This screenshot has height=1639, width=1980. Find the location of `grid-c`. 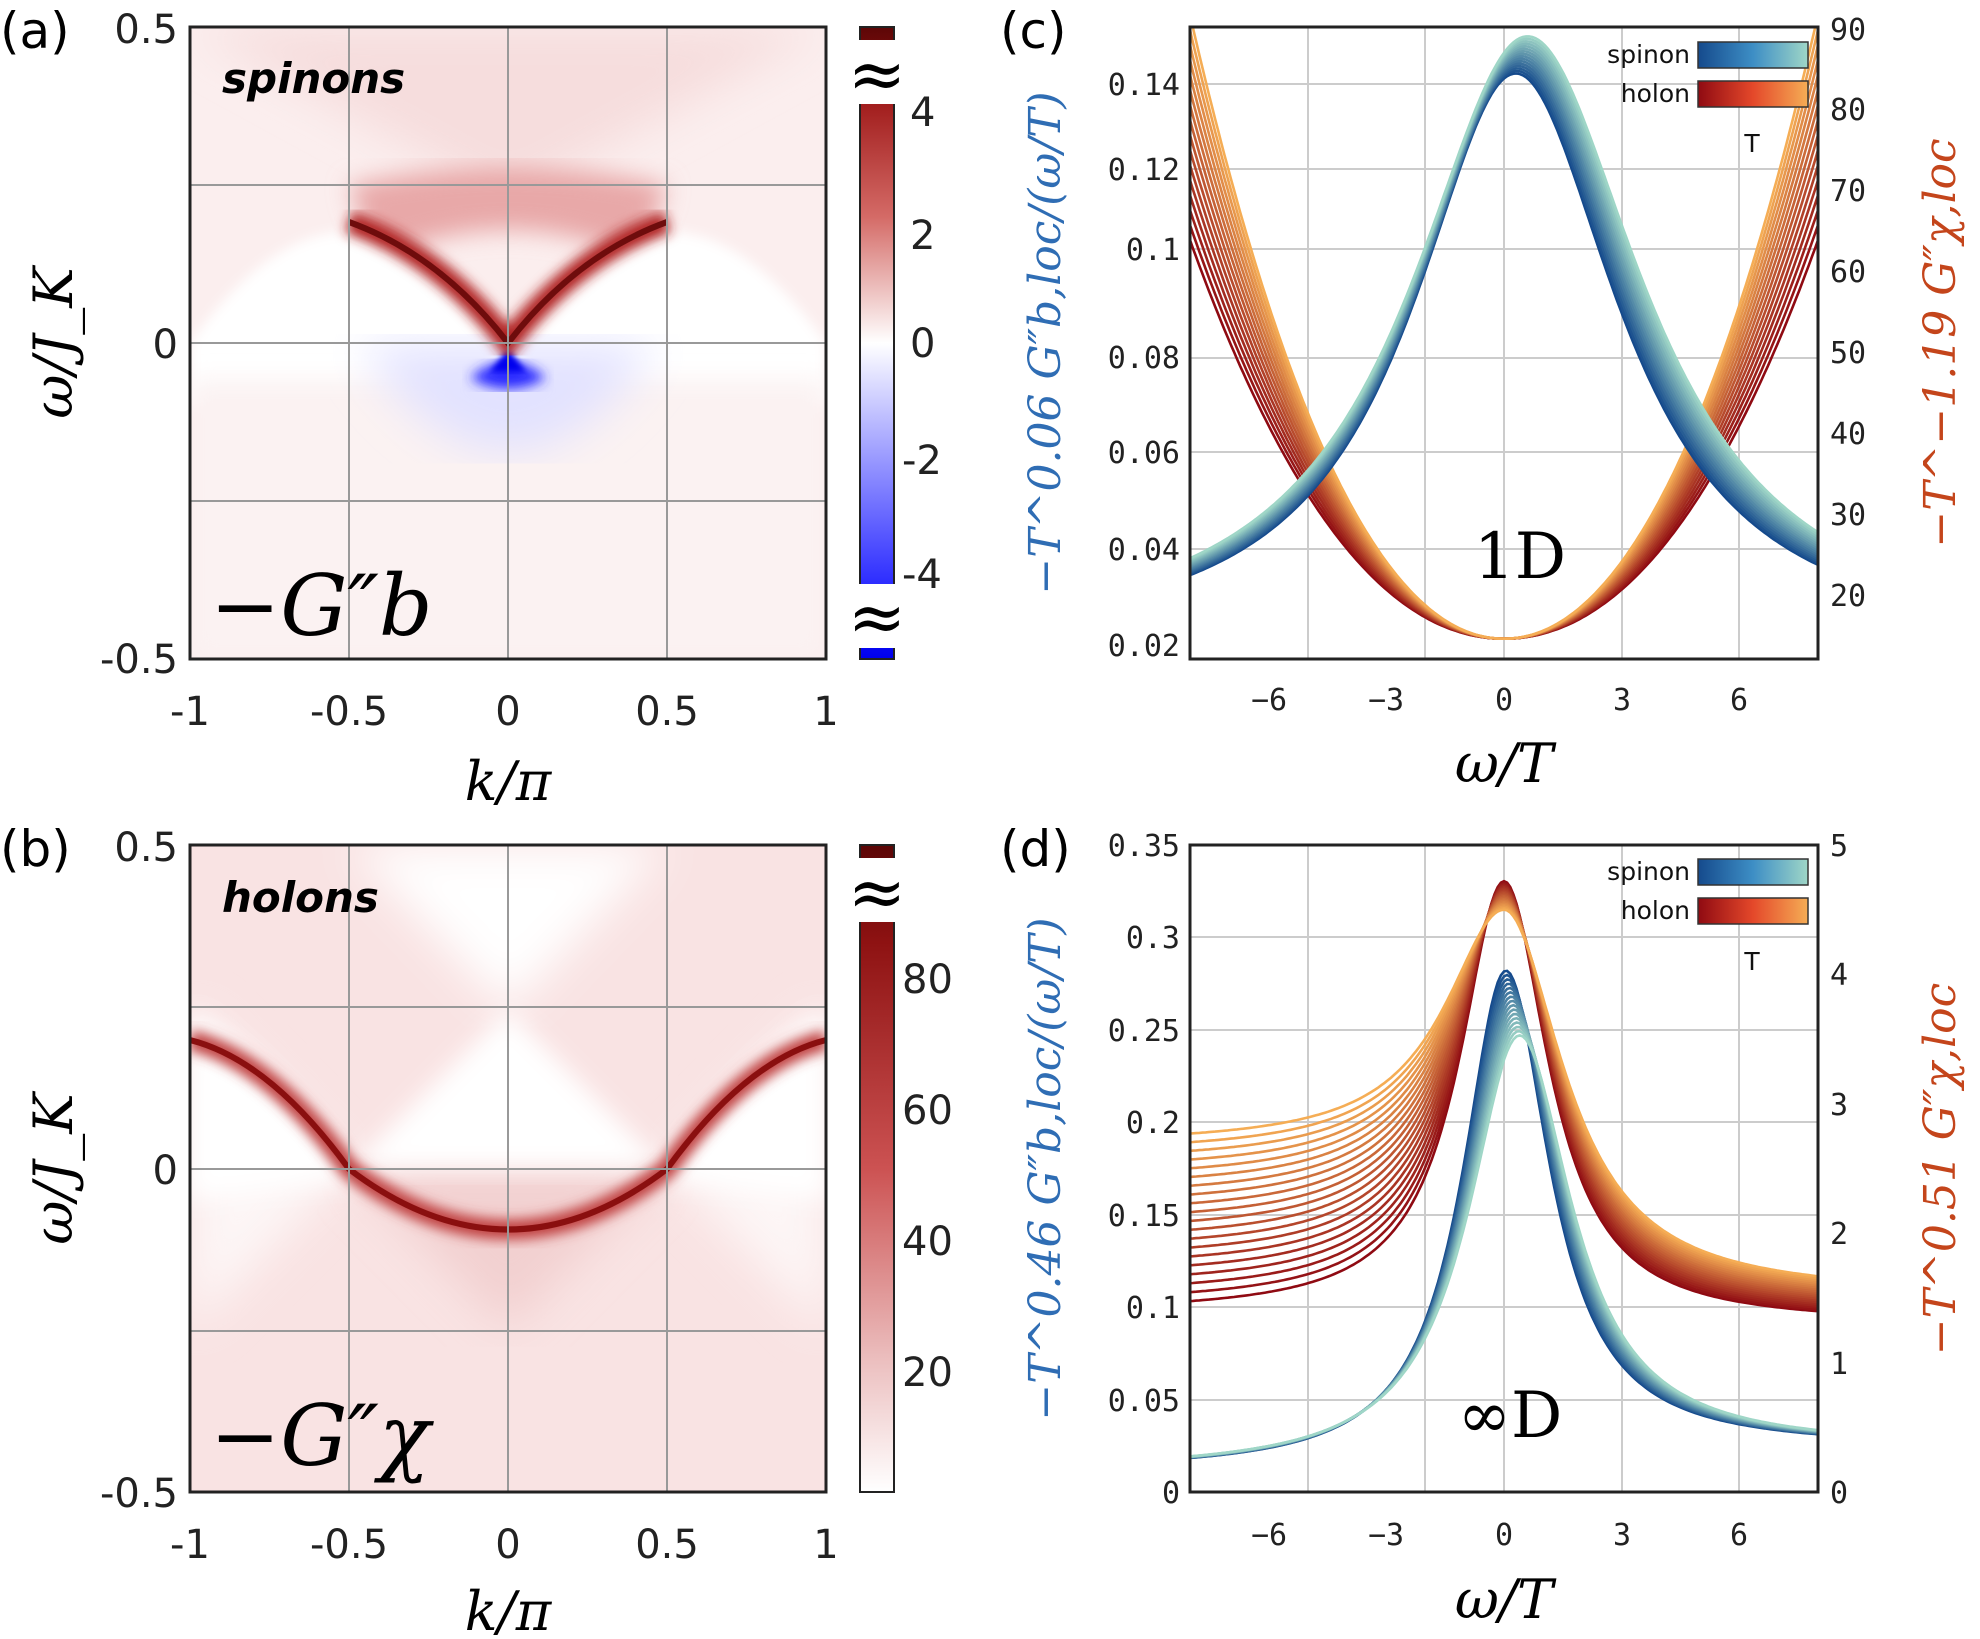

grid-c is located at coordinates (1504, 343).